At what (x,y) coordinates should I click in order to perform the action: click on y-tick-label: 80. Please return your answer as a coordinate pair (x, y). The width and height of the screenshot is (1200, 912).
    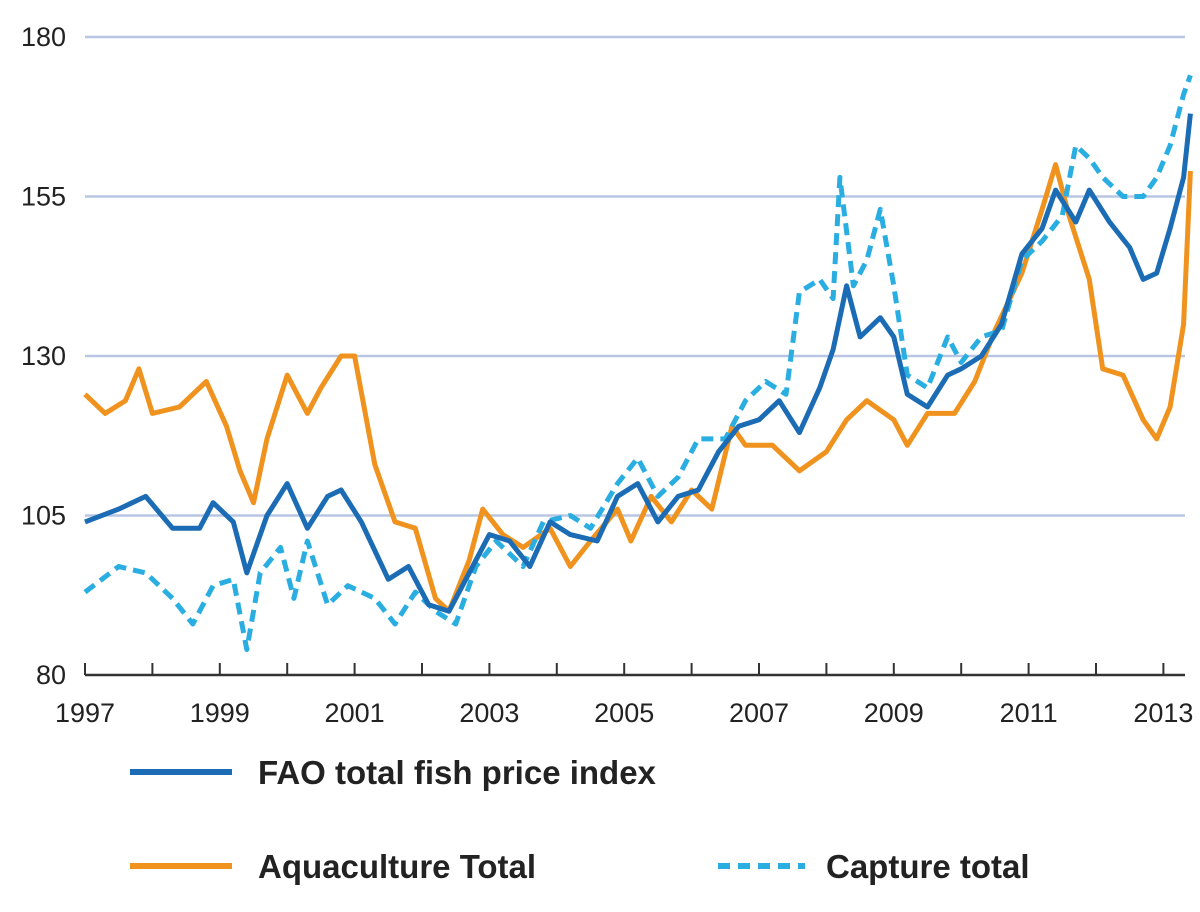
    Looking at the image, I should click on (51, 675).